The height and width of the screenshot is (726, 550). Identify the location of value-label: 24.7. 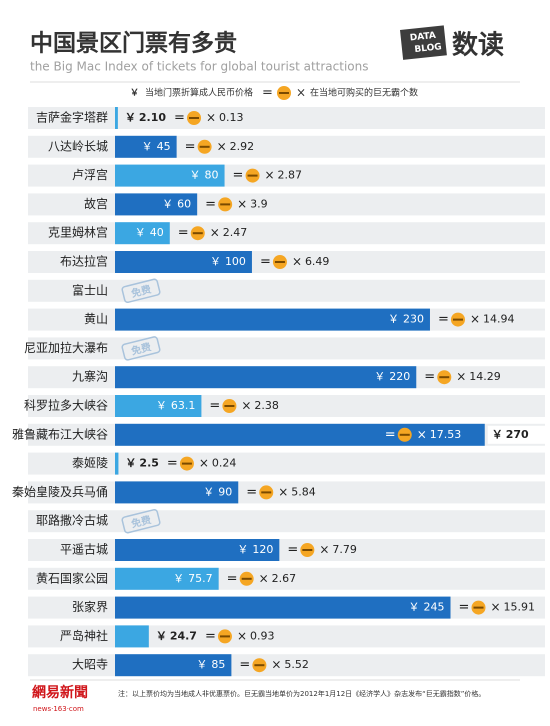
(183, 635).